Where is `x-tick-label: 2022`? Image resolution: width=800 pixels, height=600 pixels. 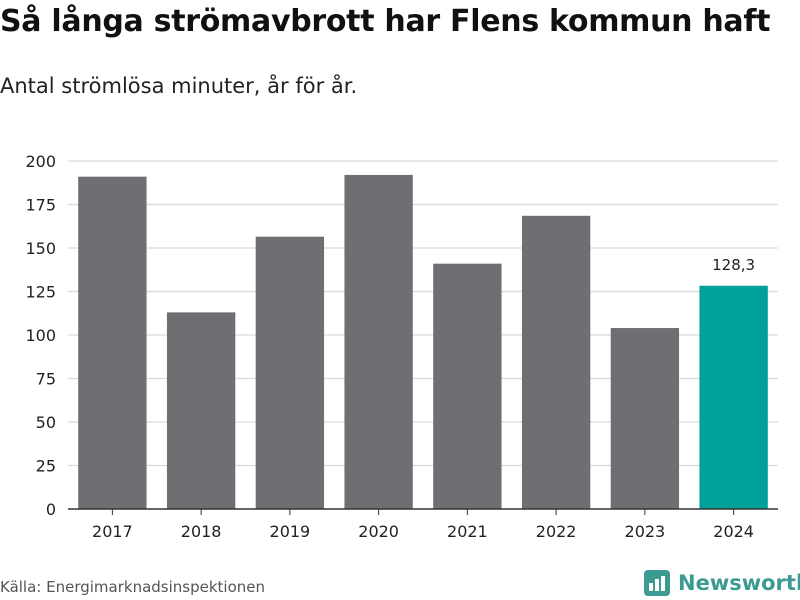
x-tick-label: 2022 is located at coordinates (556, 531).